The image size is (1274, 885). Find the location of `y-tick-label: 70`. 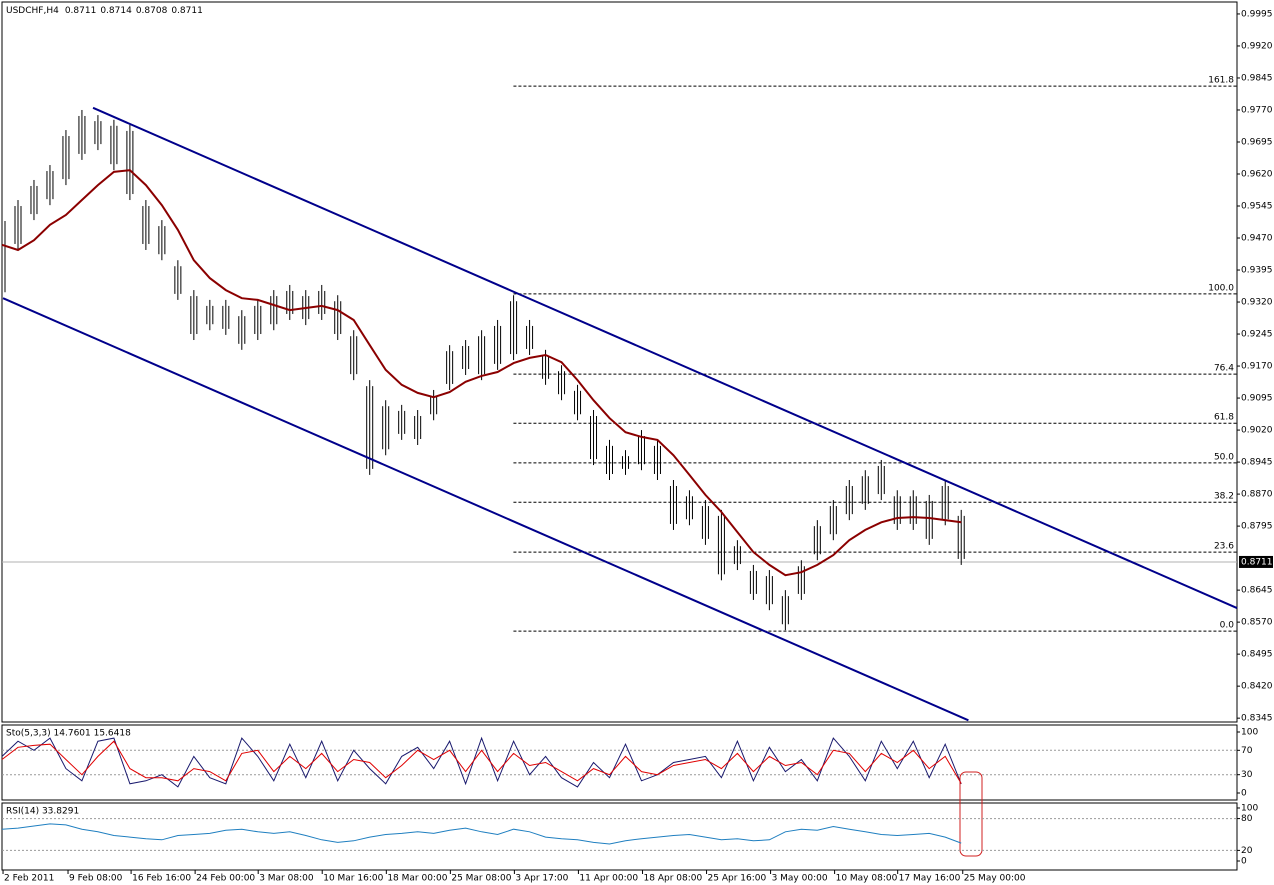

y-tick-label: 70 is located at coordinates (1247, 751).